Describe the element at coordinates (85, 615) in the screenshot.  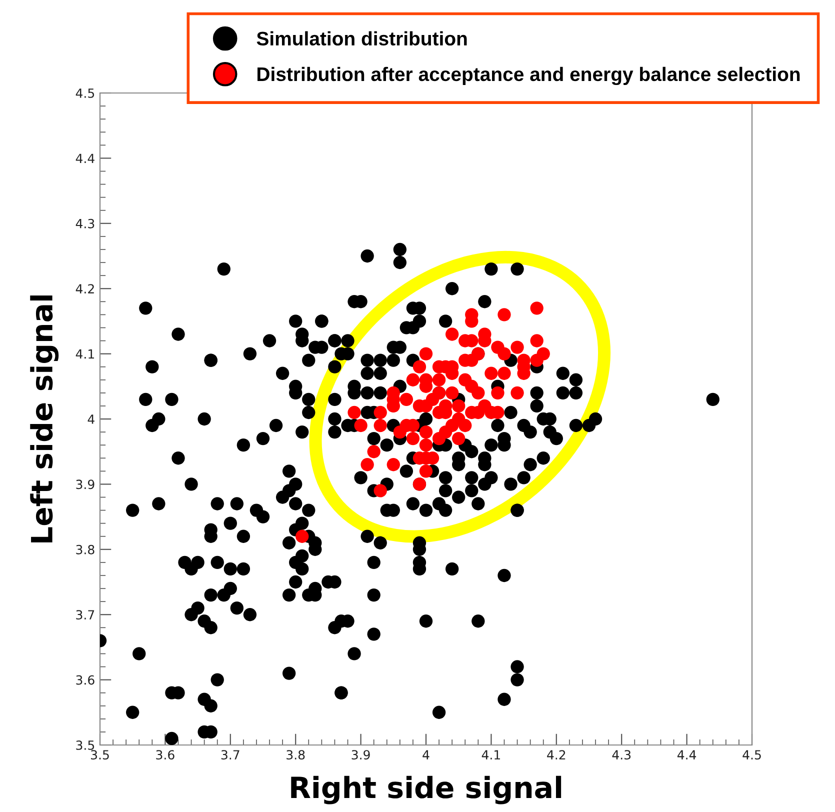
I see `y-tick-label: 3.7` at that location.